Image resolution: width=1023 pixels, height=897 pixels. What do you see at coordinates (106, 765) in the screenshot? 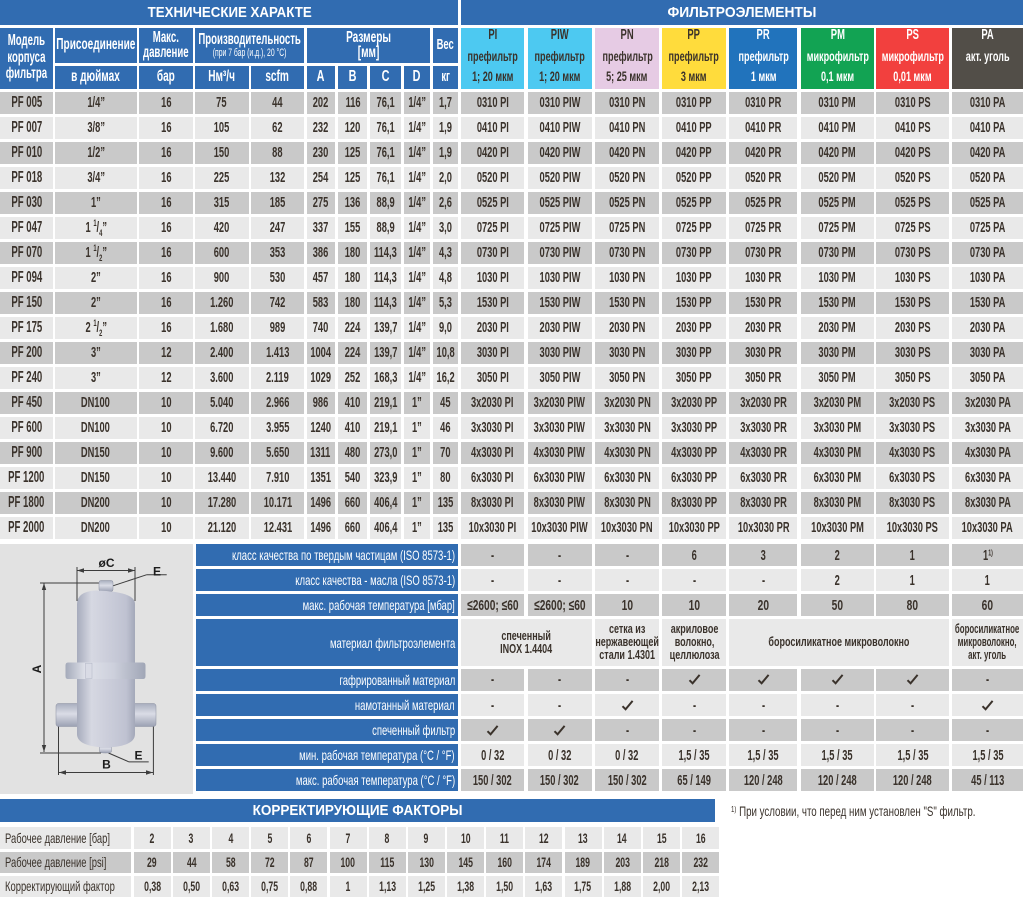
I see `svg-text: B` at bounding box center [106, 765].